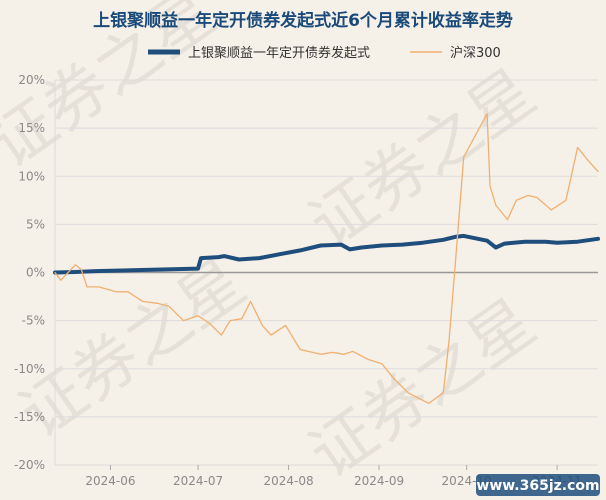 This screenshot has height=500, width=606. I want to click on site-badge-text: www.365jz.com, so click(537, 486).